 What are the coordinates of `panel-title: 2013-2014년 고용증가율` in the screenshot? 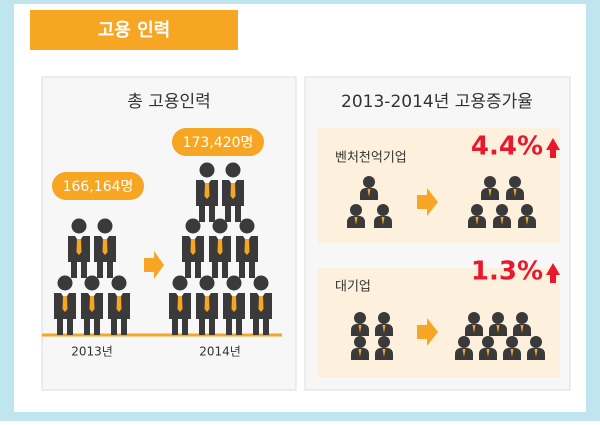 It's located at (437, 102).